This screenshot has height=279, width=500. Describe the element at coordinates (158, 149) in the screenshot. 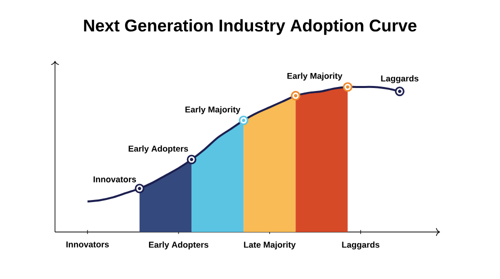

I see `annotation: Early Adopters` at that location.